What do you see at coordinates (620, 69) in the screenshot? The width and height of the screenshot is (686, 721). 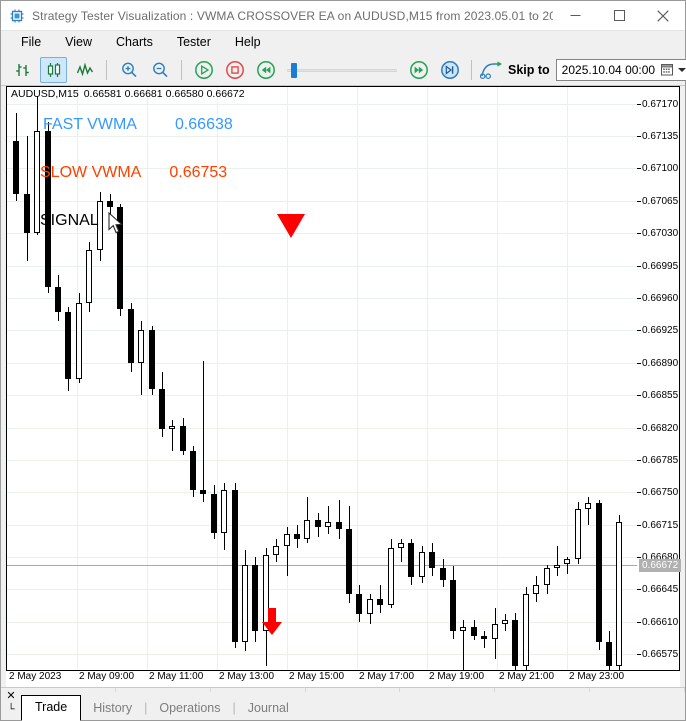 I see `skip-to-date-input: 2025.10.04 00:00` at bounding box center [620, 69].